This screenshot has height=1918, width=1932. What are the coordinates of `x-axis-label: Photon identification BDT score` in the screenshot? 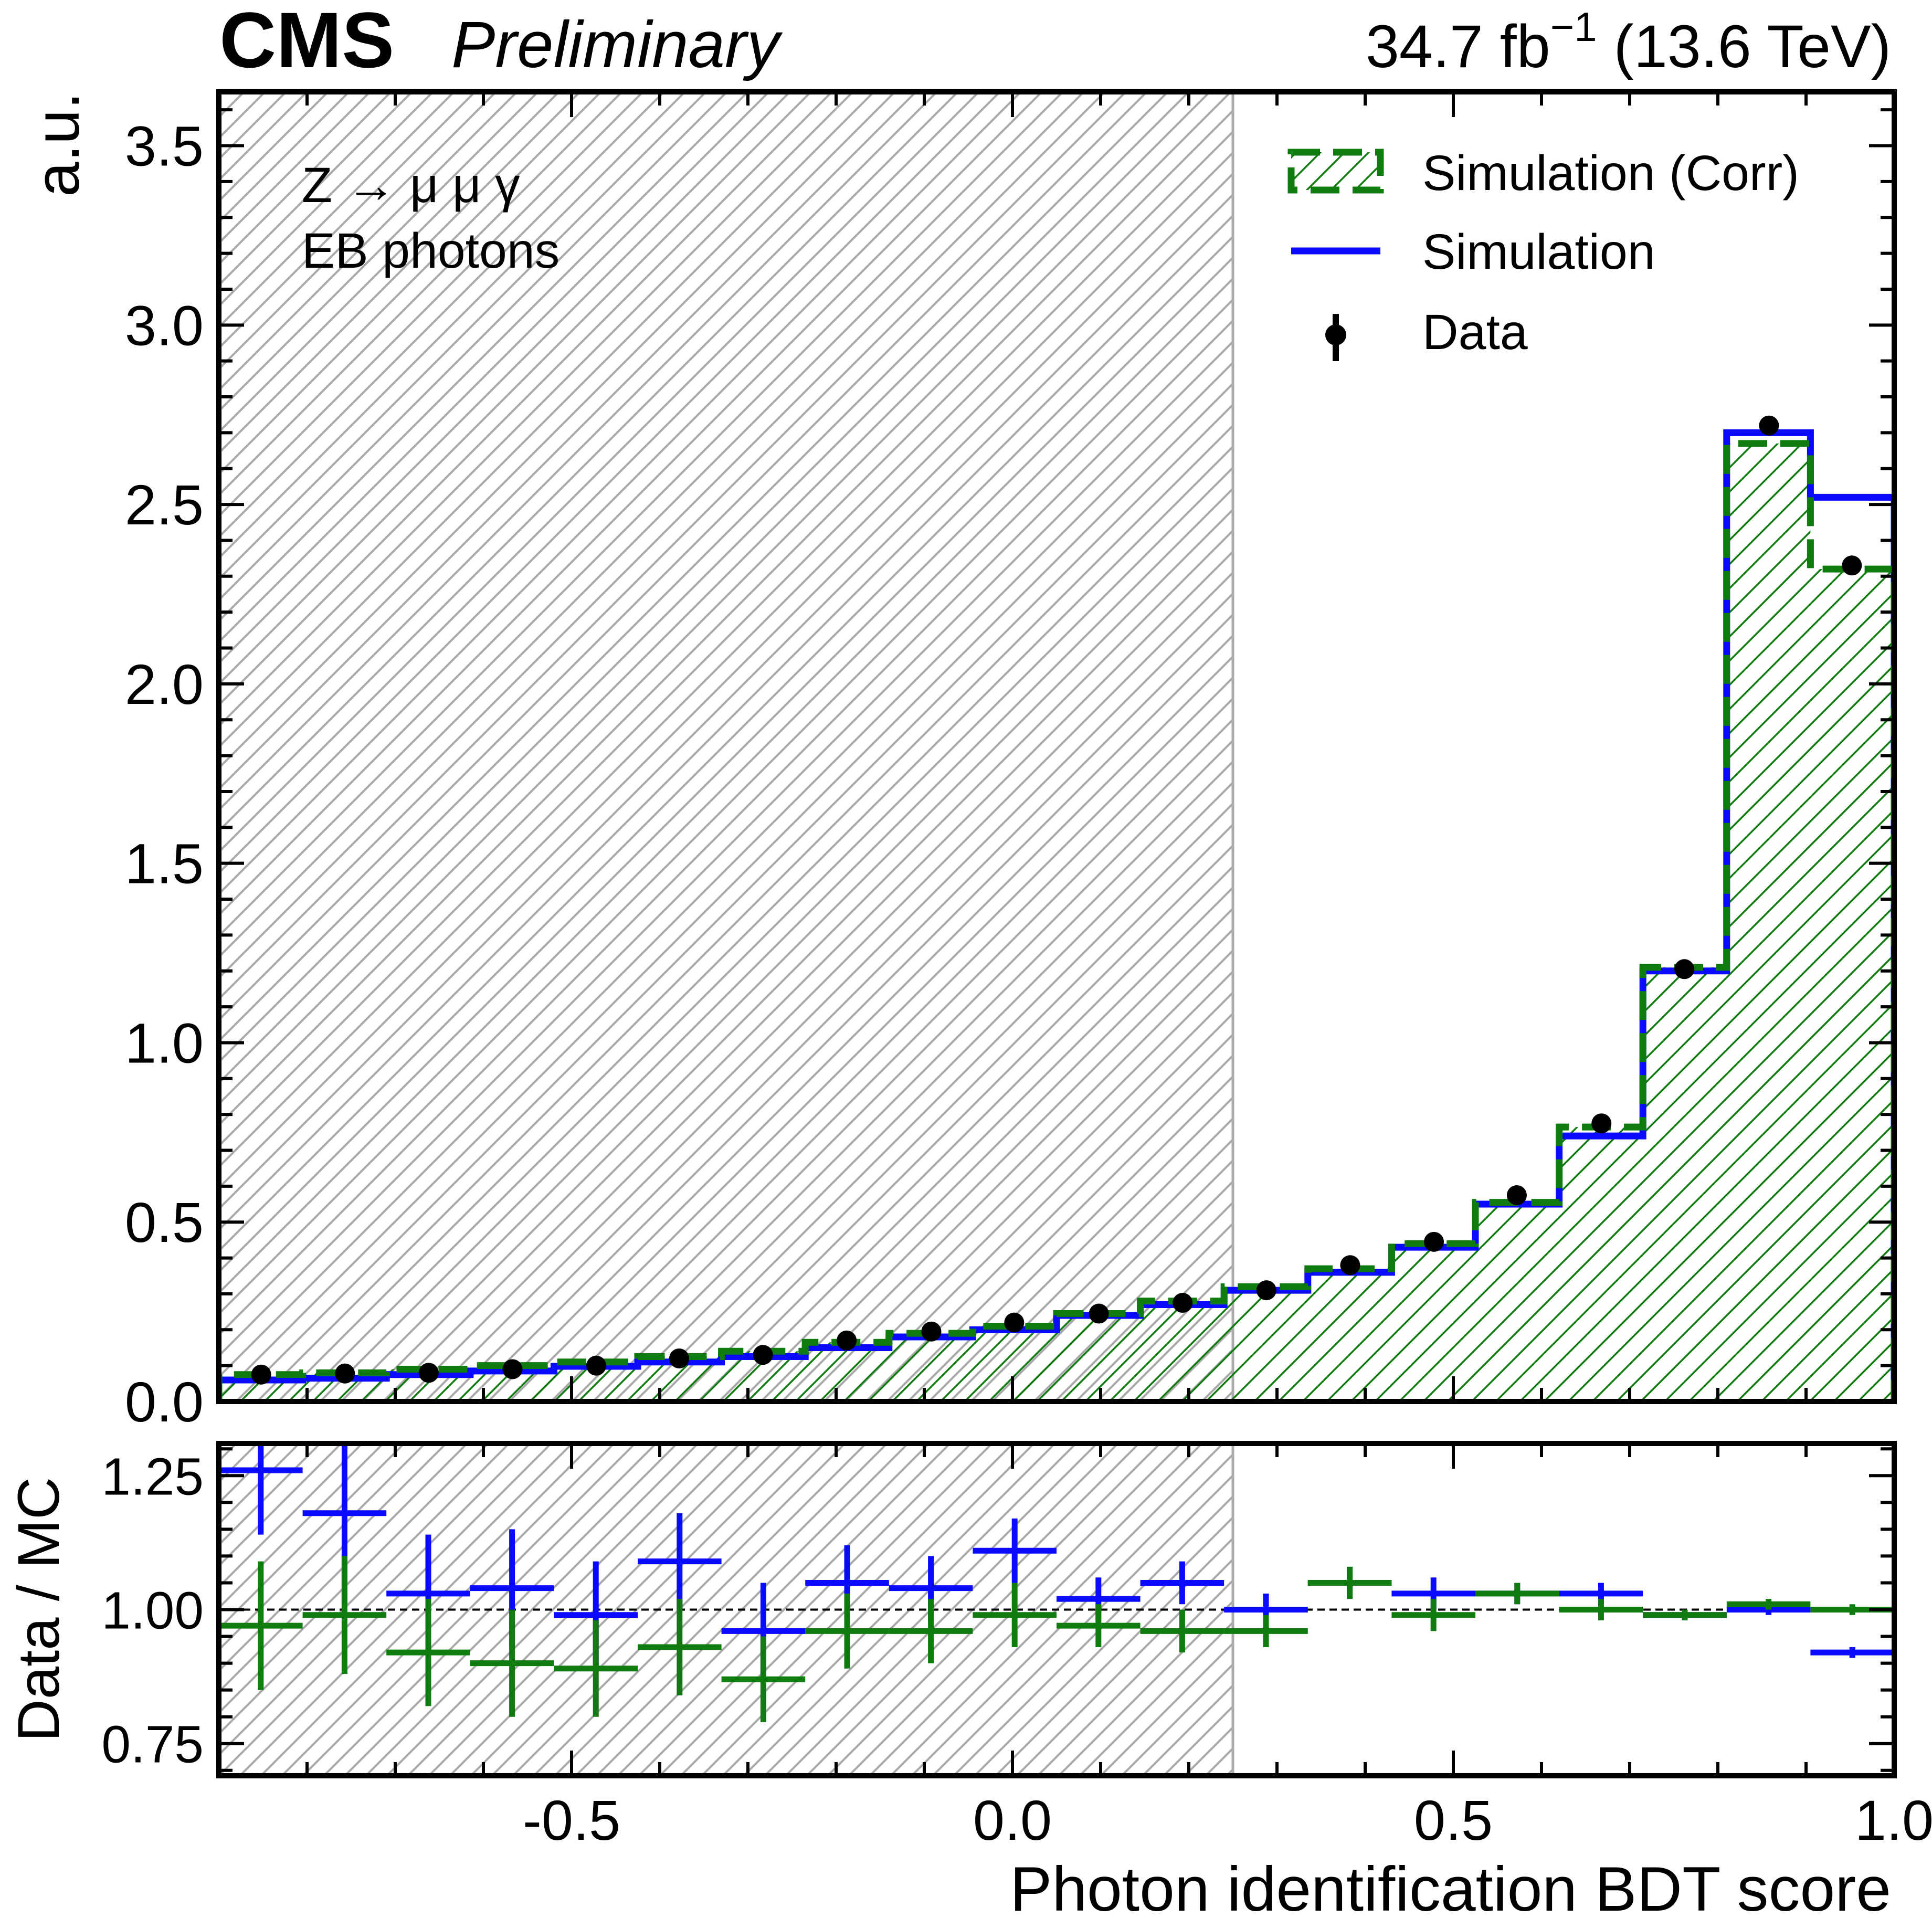 It's located at (1450, 1886).